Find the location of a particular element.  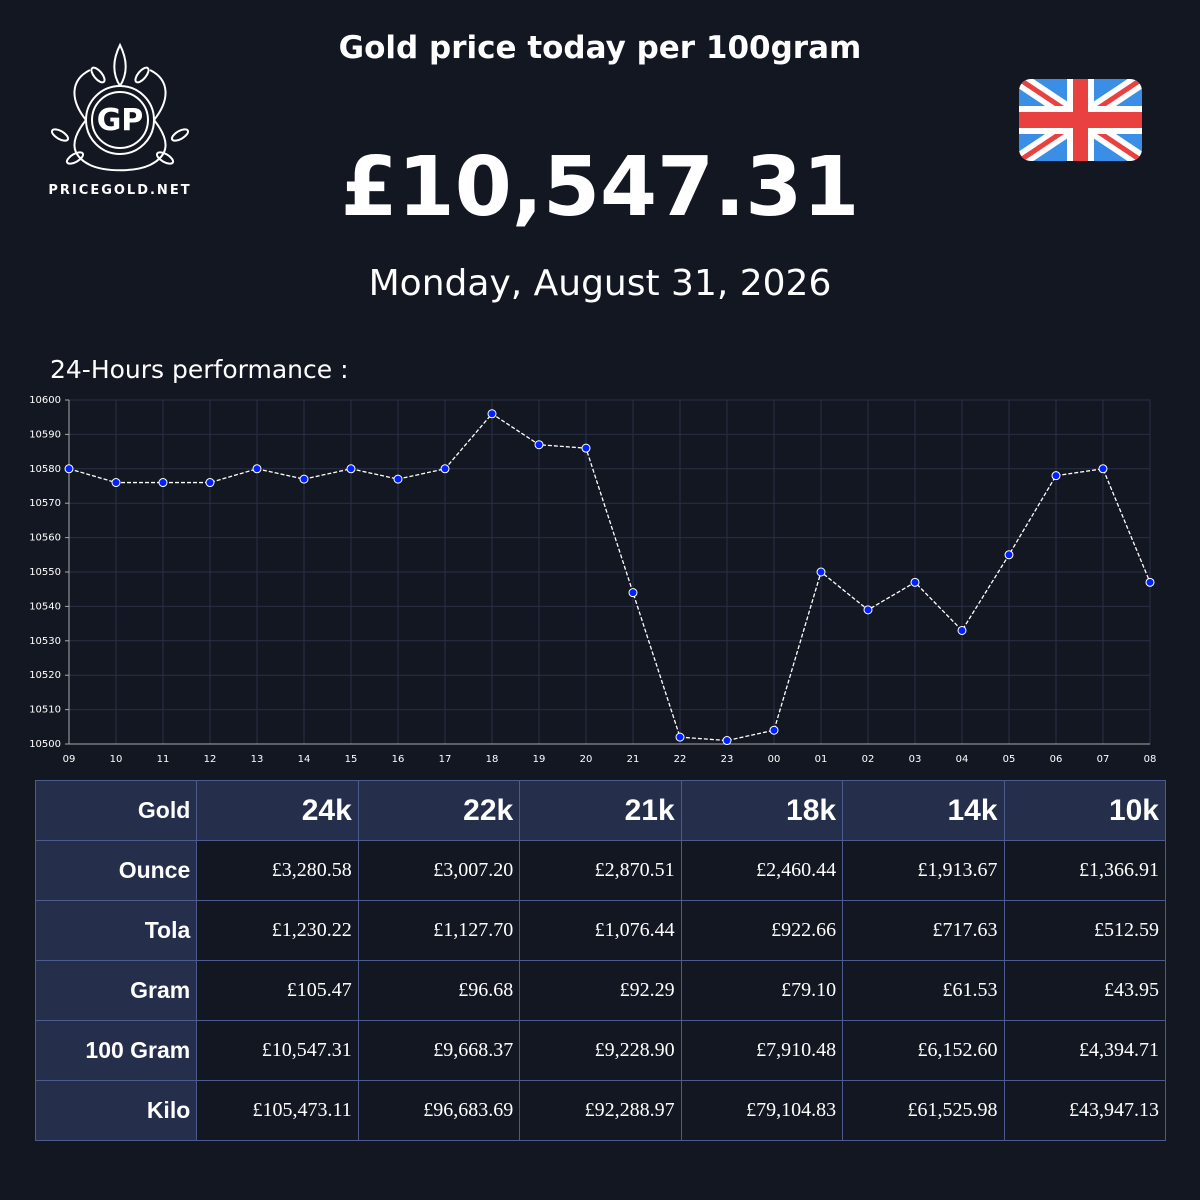

cell: £92.29 is located at coordinates (600, 990).